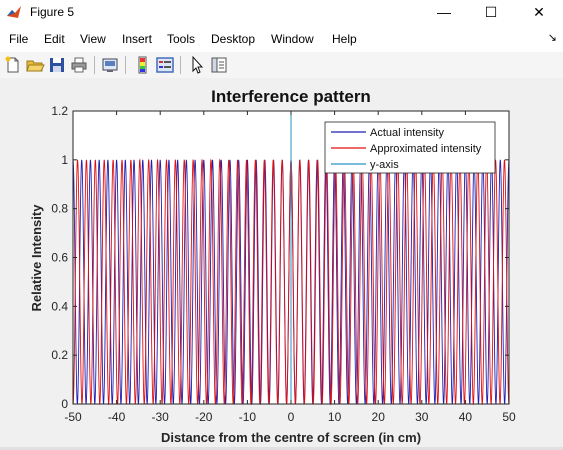  Describe the element at coordinates (59, 209) in the screenshot. I see `y-tick-label: 0.8` at that location.